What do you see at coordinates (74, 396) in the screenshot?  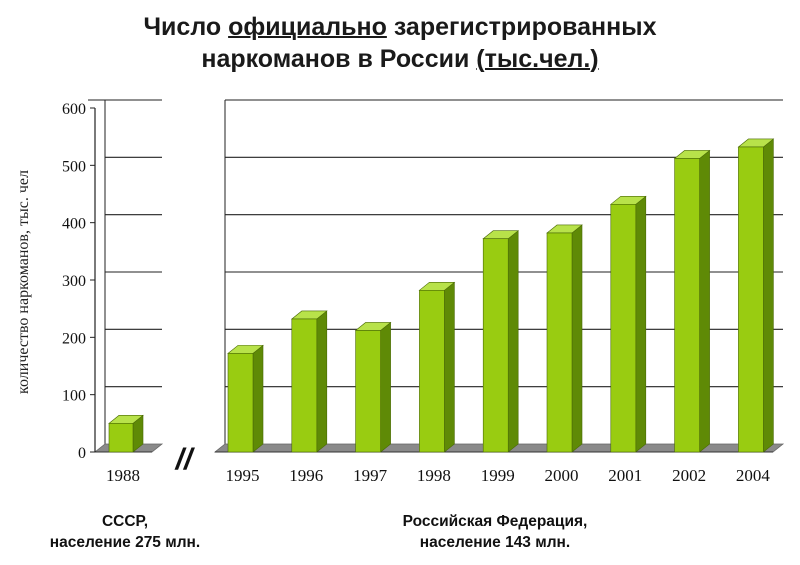 I see `y-tick-label: 100` at bounding box center [74, 396].